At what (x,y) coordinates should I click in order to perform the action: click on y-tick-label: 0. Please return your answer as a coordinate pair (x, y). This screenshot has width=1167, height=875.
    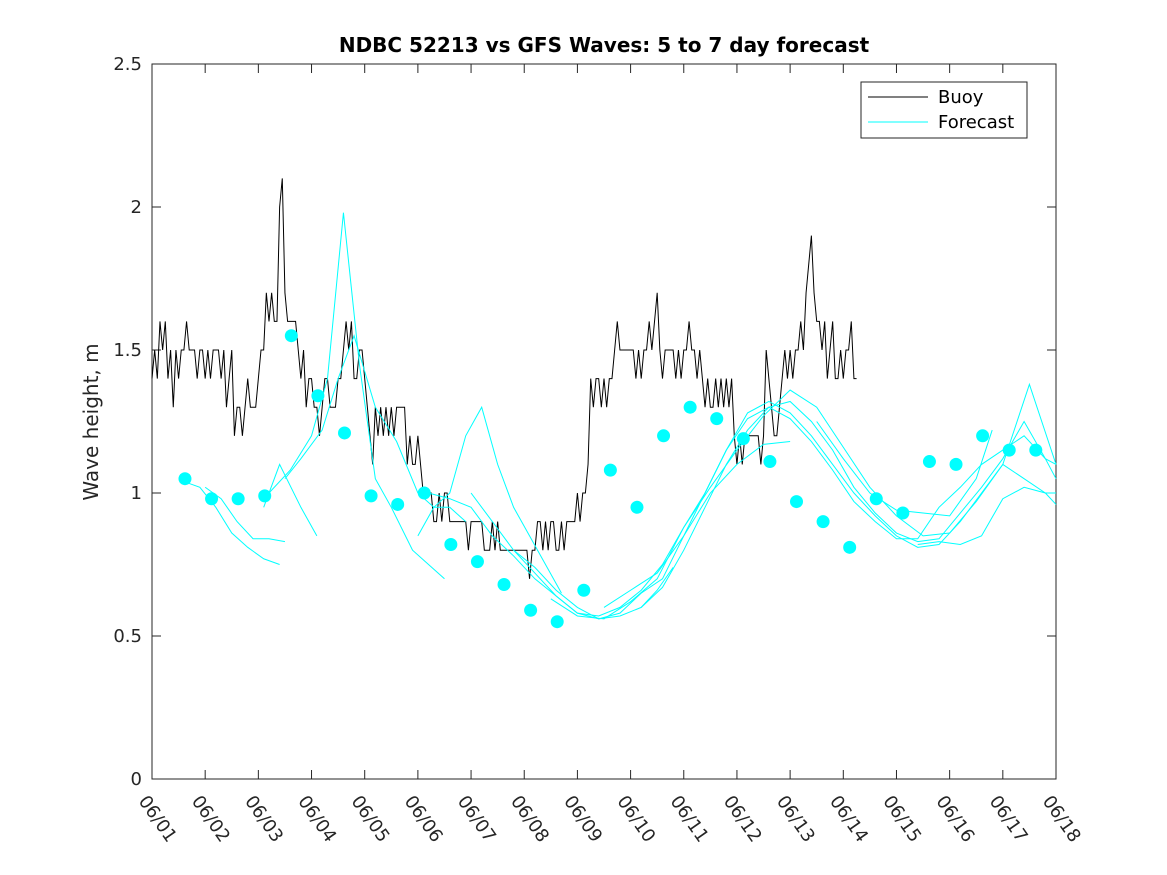
    Looking at the image, I should click on (136, 779).